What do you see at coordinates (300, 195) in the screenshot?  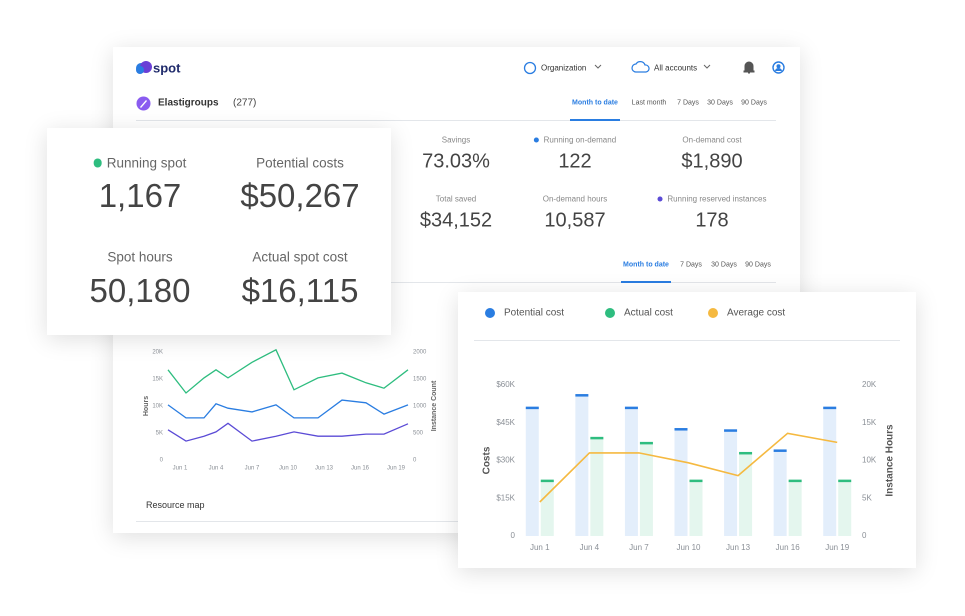 I see `stat-value: $50,267` at bounding box center [300, 195].